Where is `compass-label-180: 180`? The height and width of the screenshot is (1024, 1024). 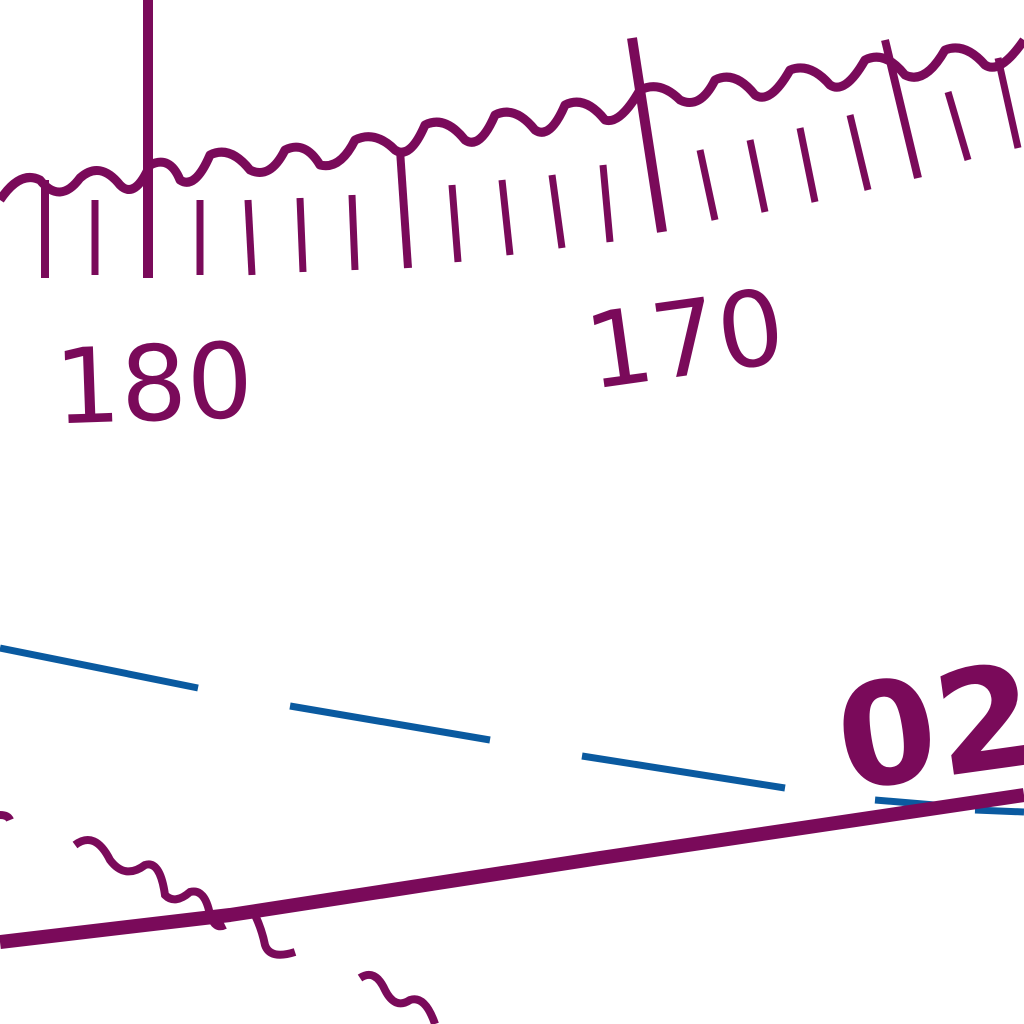 compass-label-180: 180 is located at coordinates (153, 384).